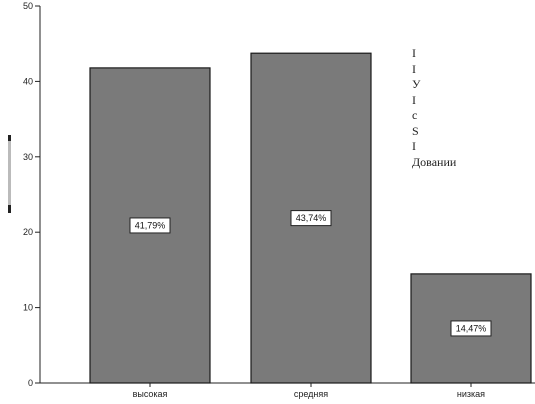 This screenshot has width=535, height=404. I want to click on data-label: 41,79%, so click(150, 225).